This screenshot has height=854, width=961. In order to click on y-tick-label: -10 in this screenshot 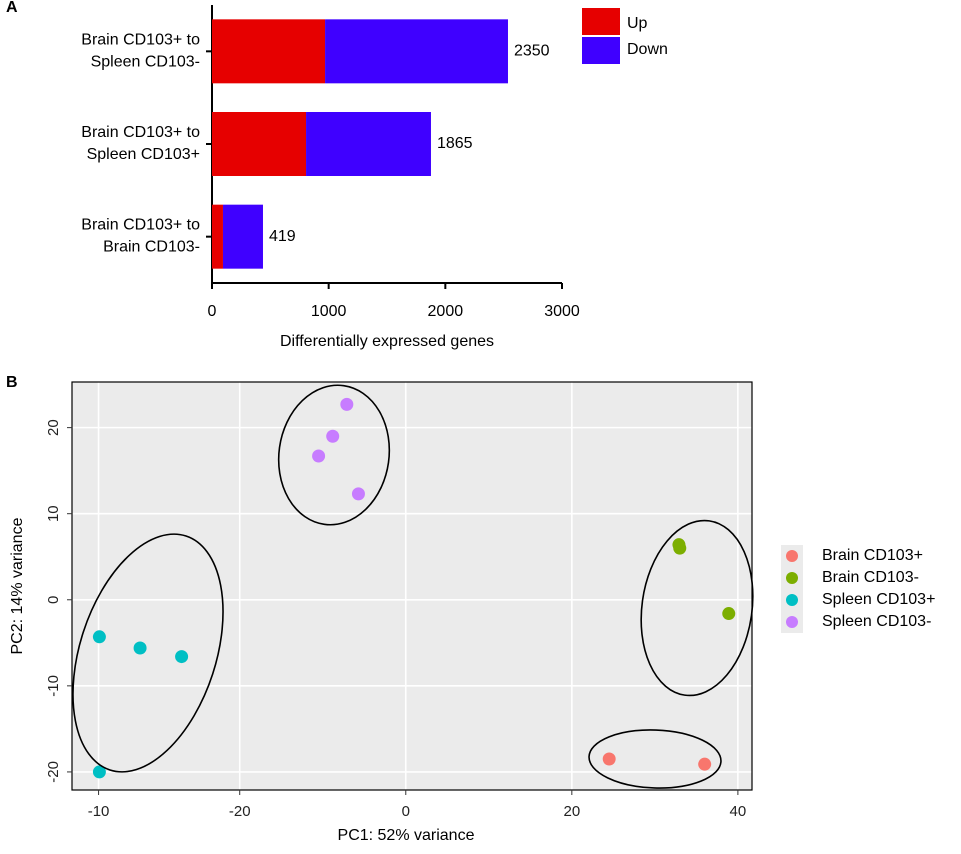, I will do `click(53, 686)`.